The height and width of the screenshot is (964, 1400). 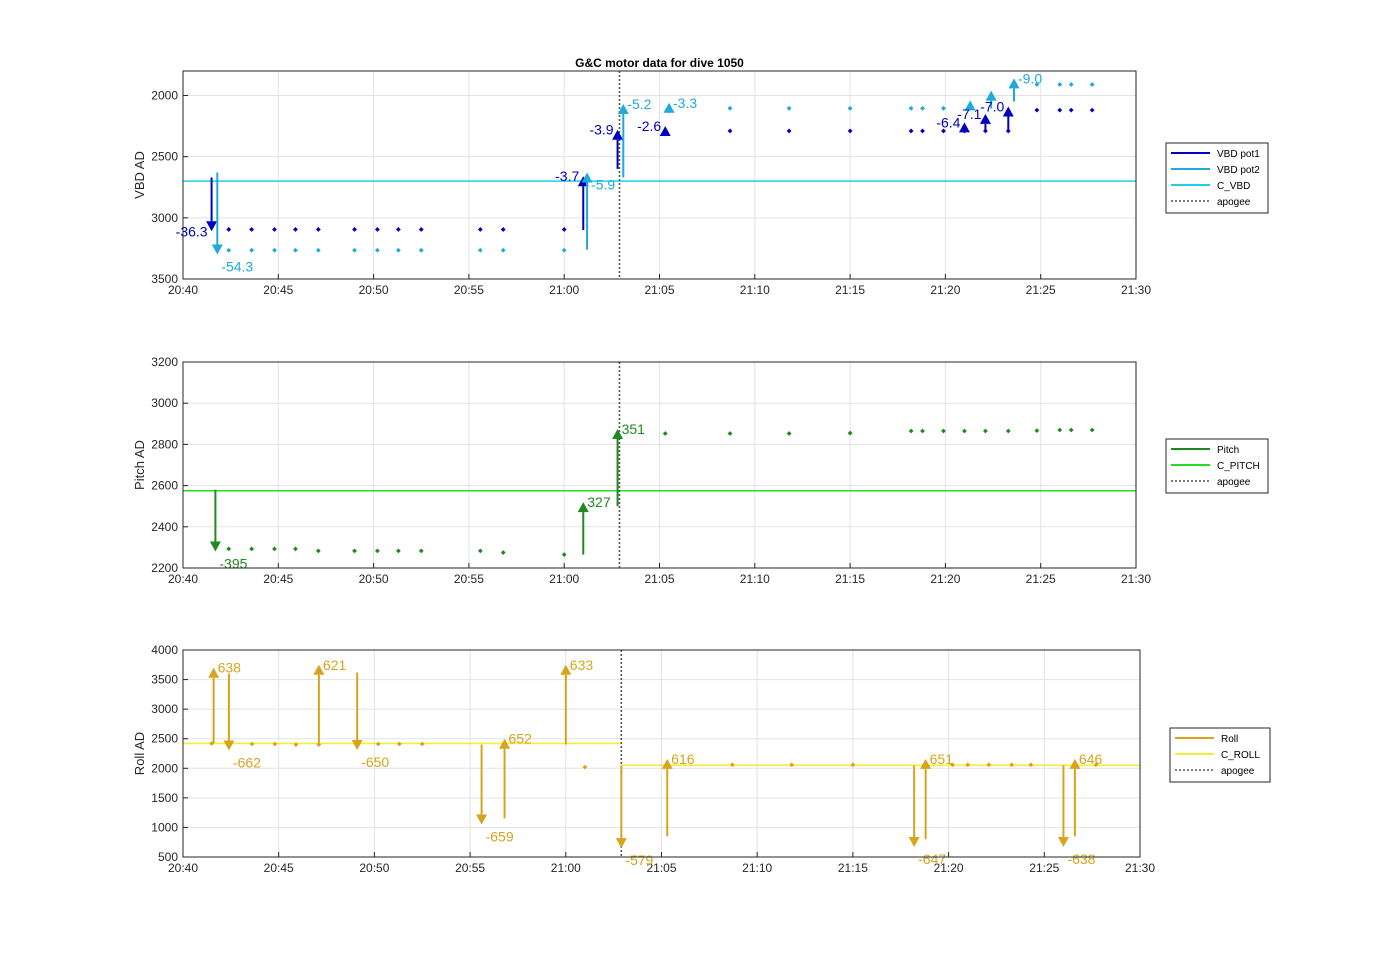 What do you see at coordinates (164, 650) in the screenshot?
I see `y-tick-label: 4000` at bounding box center [164, 650].